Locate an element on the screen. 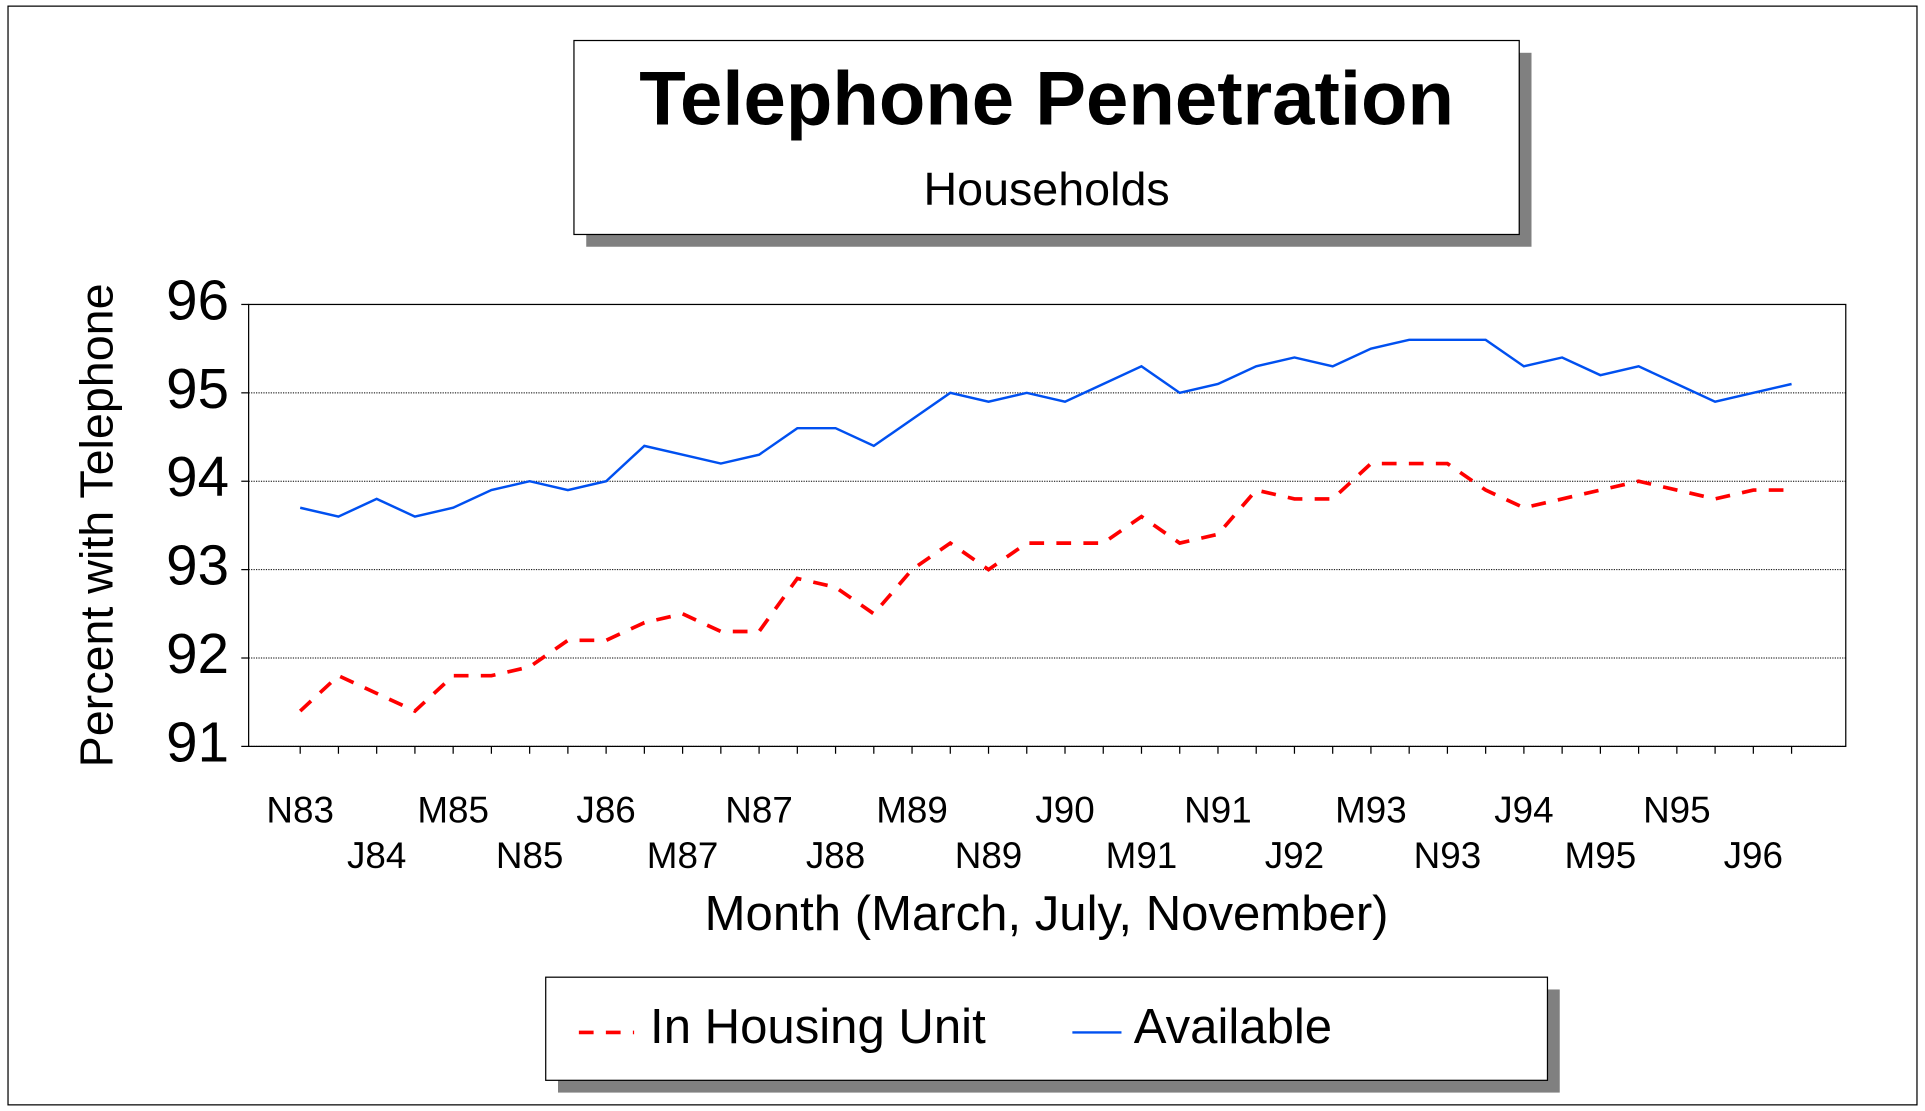 This screenshot has height=1111, width=1925. x-tick-label: M85 is located at coordinates (453, 809).